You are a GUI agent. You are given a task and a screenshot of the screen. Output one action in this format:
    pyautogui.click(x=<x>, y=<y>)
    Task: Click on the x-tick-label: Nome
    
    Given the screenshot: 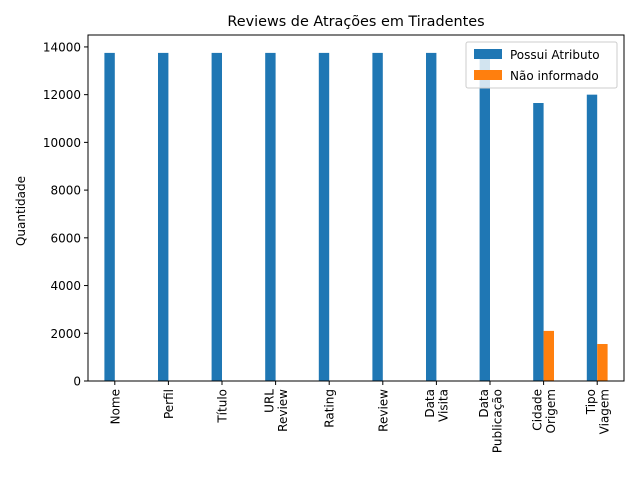 What is the action you would take?
    pyautogui.click(x=115, y=406)
    